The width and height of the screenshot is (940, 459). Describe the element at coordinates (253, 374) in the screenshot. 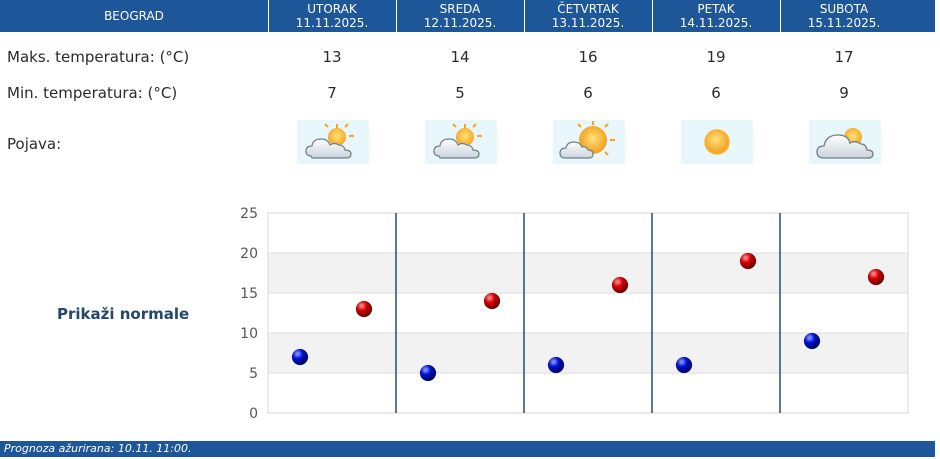

I see `y-tick-label: 5` at that location.